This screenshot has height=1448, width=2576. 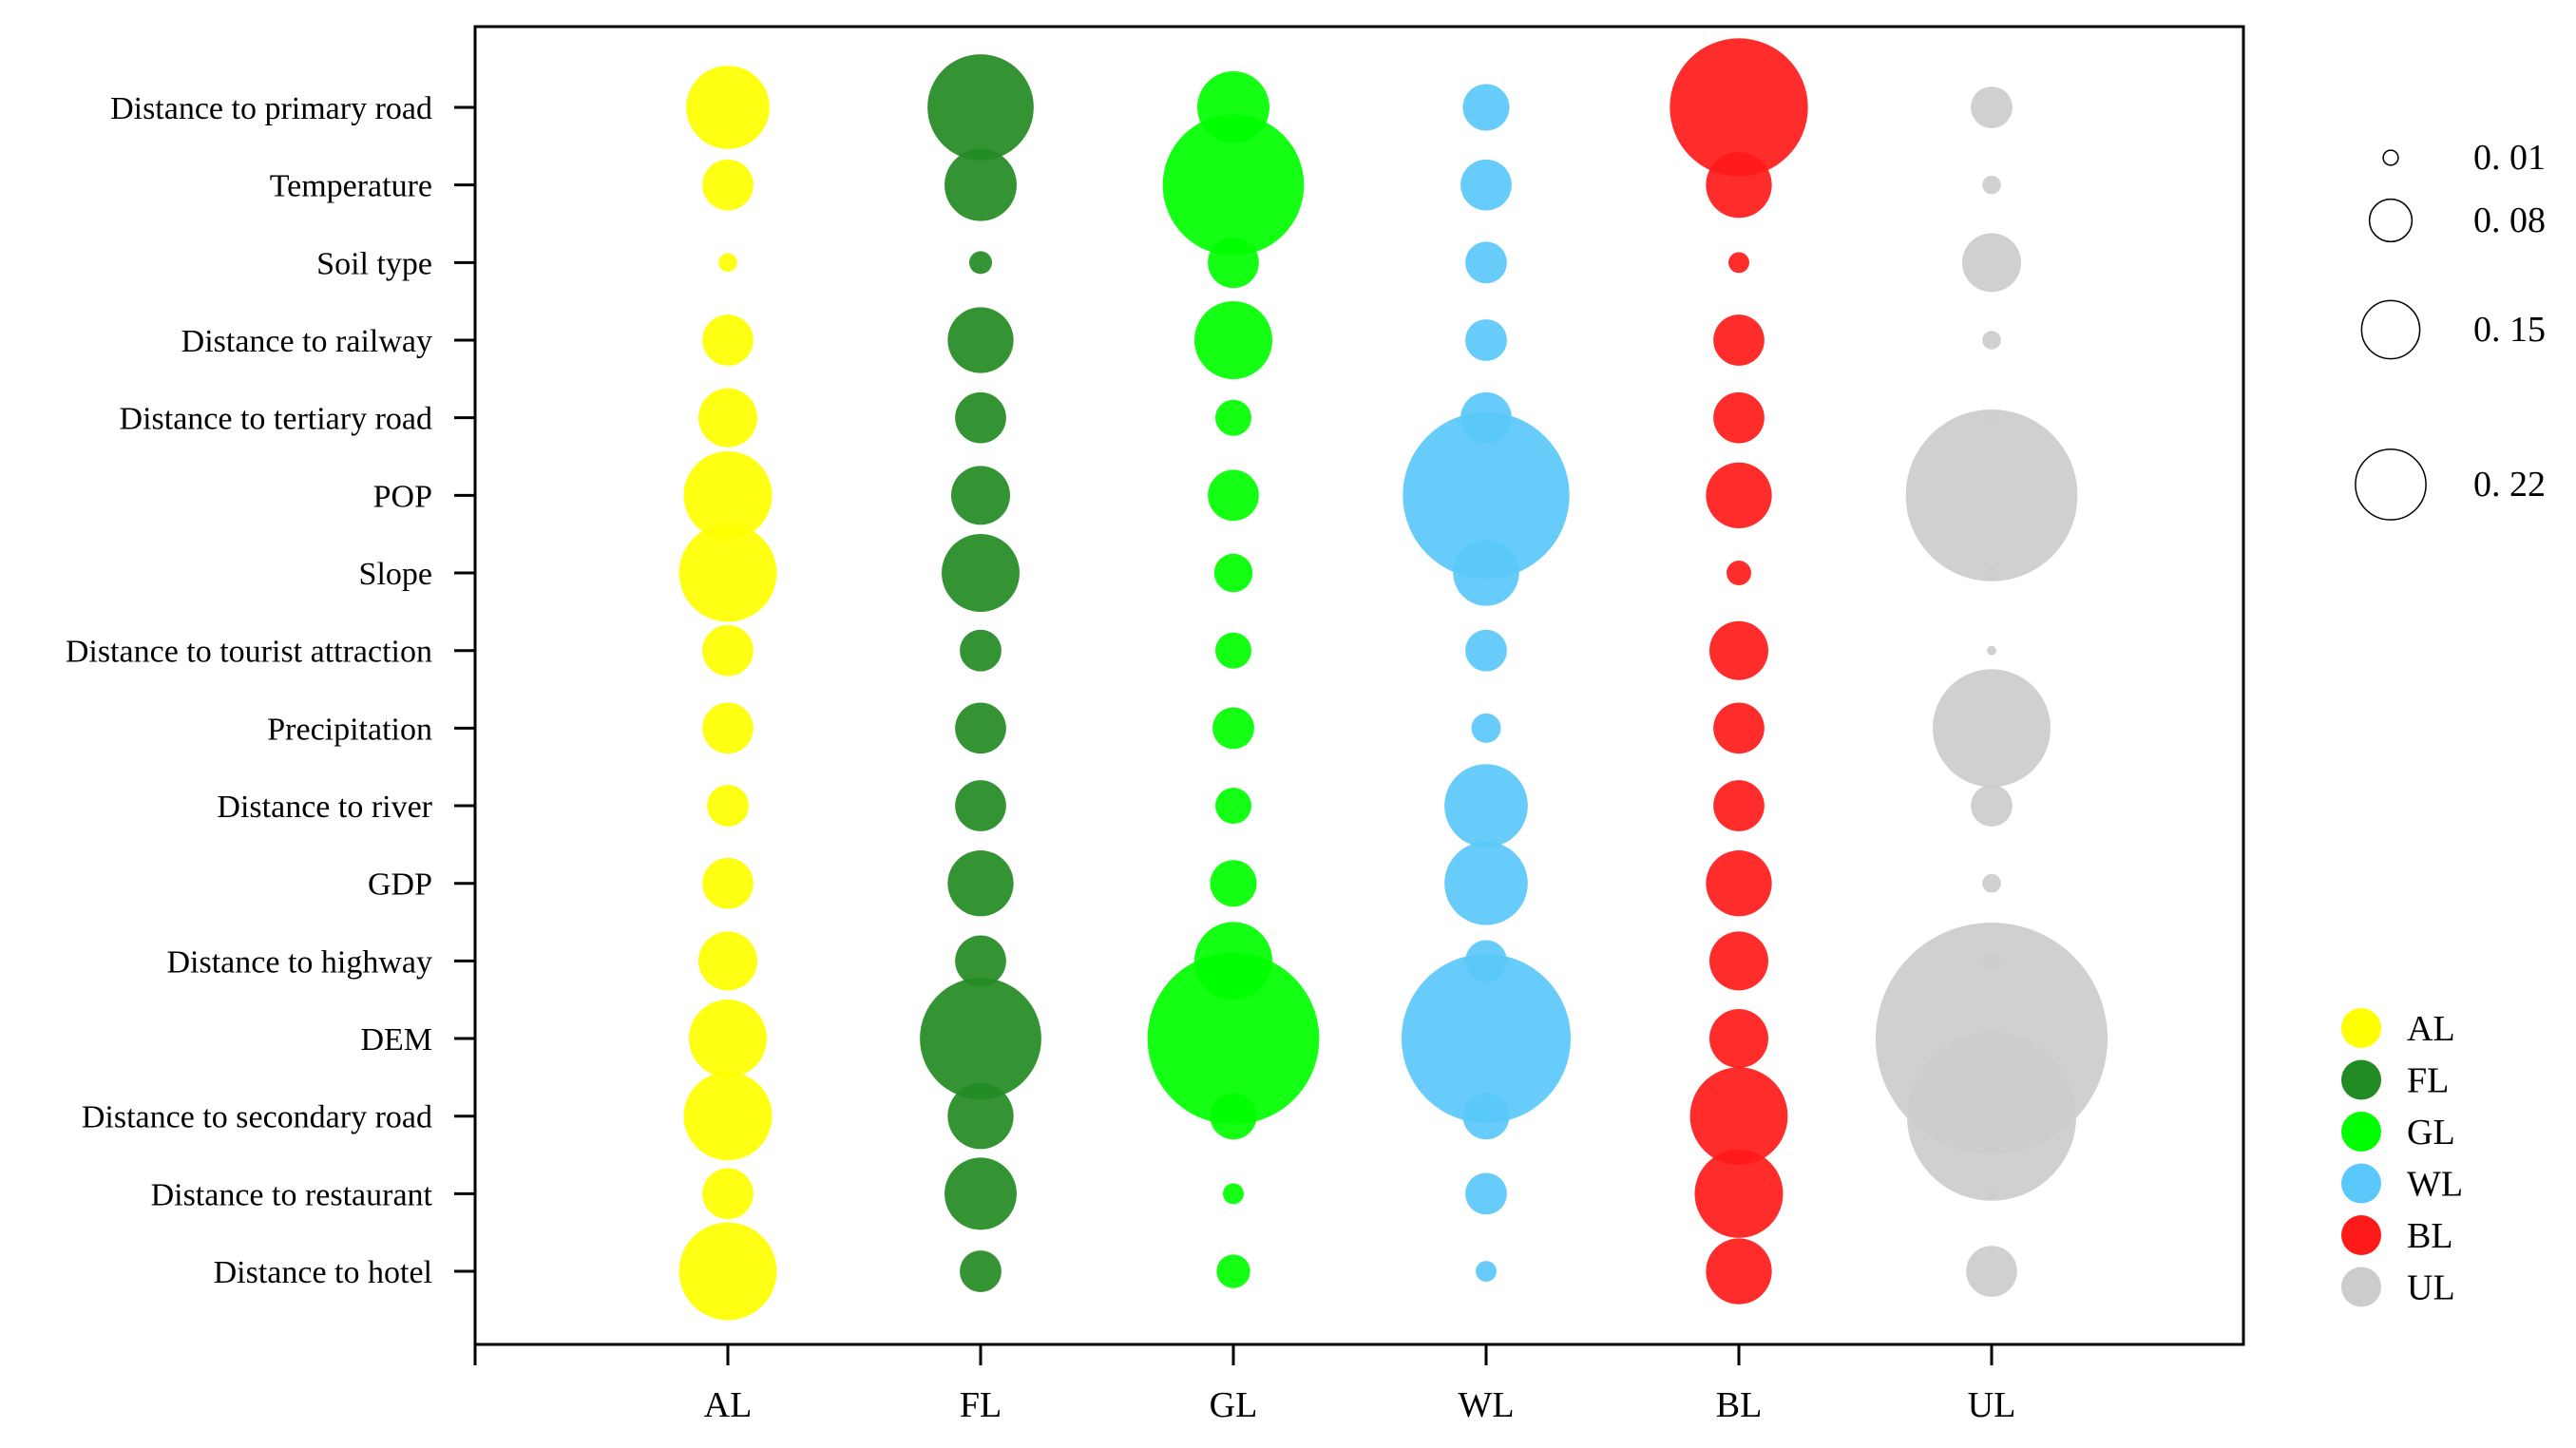 What do you see at coordinates (1991, 340) in the screenshot?
I see `bubble-ul-distance-to-railway` at bounding box center [1991, 340].